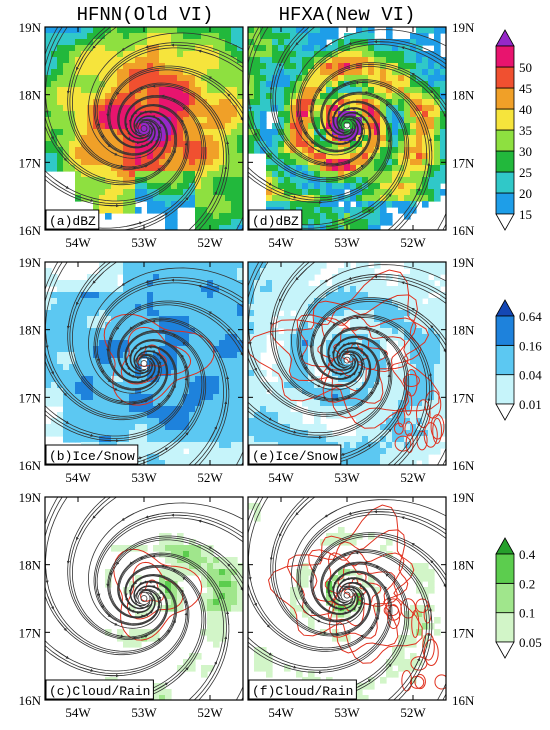  I want to click on lat-tick-label: 17N, so click(30, 397).